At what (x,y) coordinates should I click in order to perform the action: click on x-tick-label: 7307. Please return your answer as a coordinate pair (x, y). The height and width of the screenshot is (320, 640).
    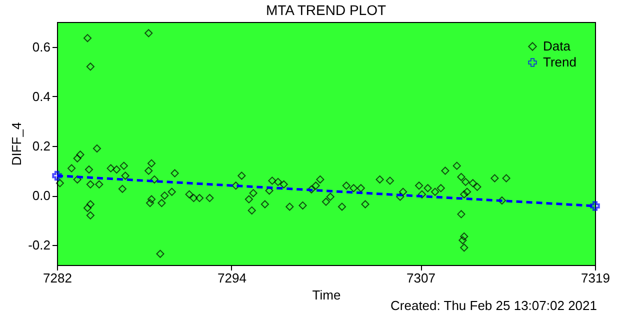
    Looking at the image, I should click on (421, 278).